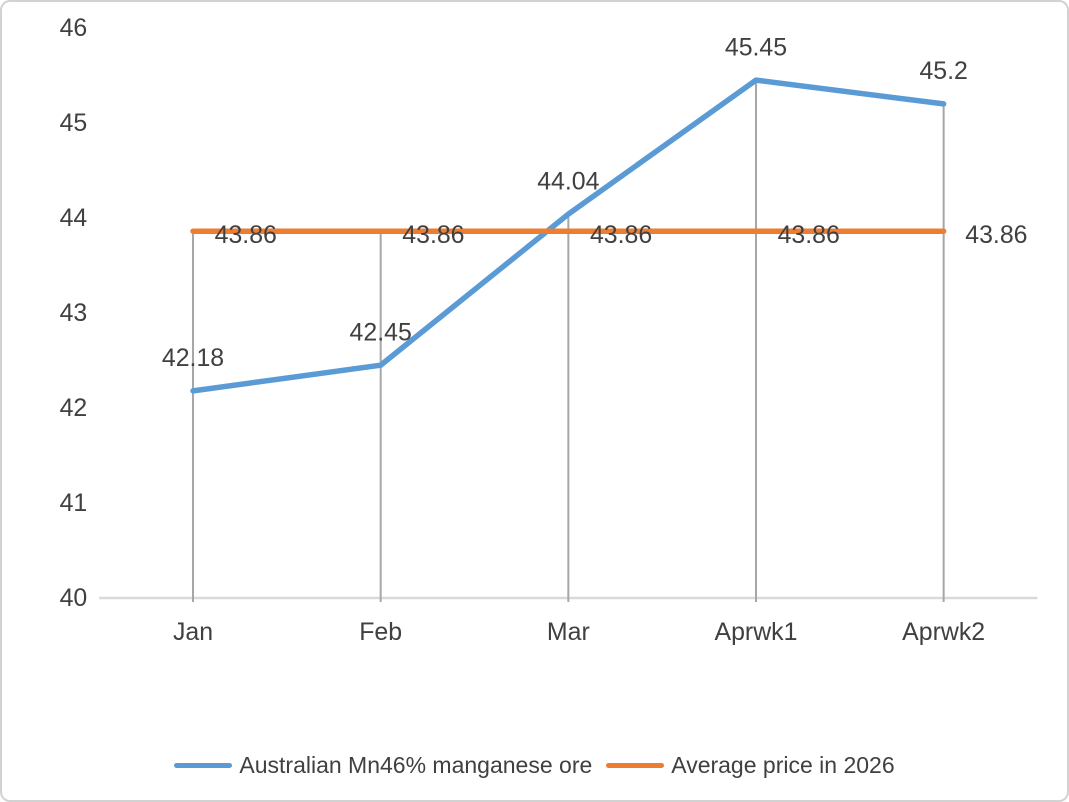  What do you see at coordinates (943, 71) in the screenshot?
I see `data-label-manganese-ore: 45.2` at bounding box center [943, 71].